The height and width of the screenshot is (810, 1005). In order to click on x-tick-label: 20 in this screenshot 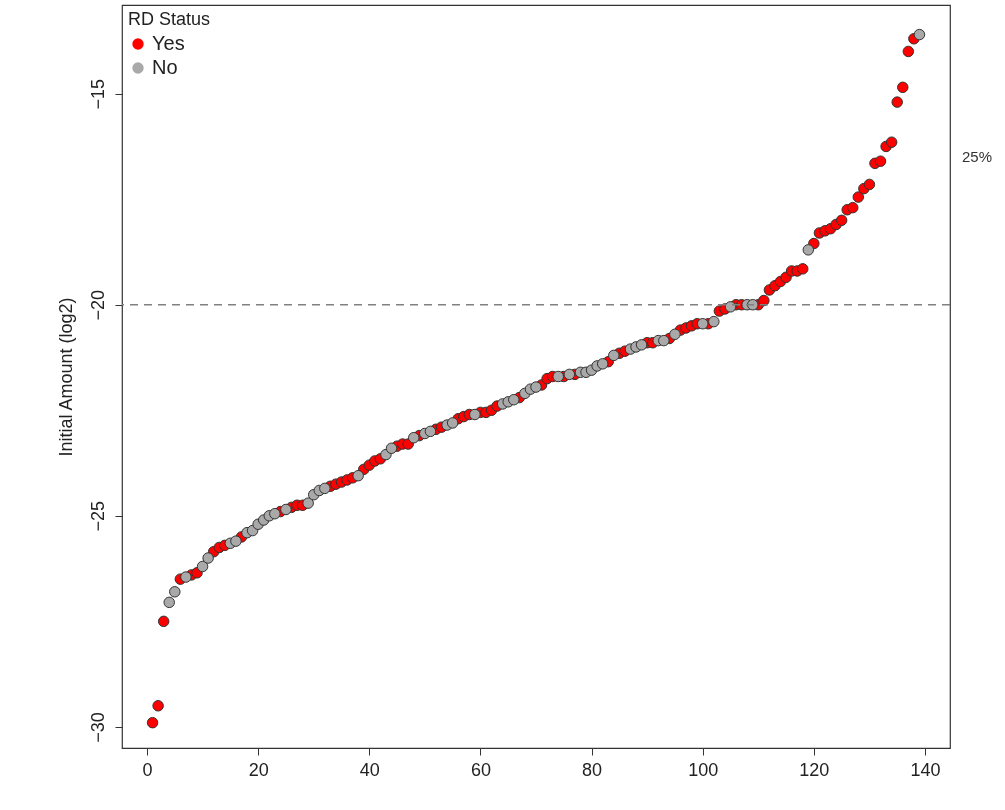, I will do `click(258, 769)`.